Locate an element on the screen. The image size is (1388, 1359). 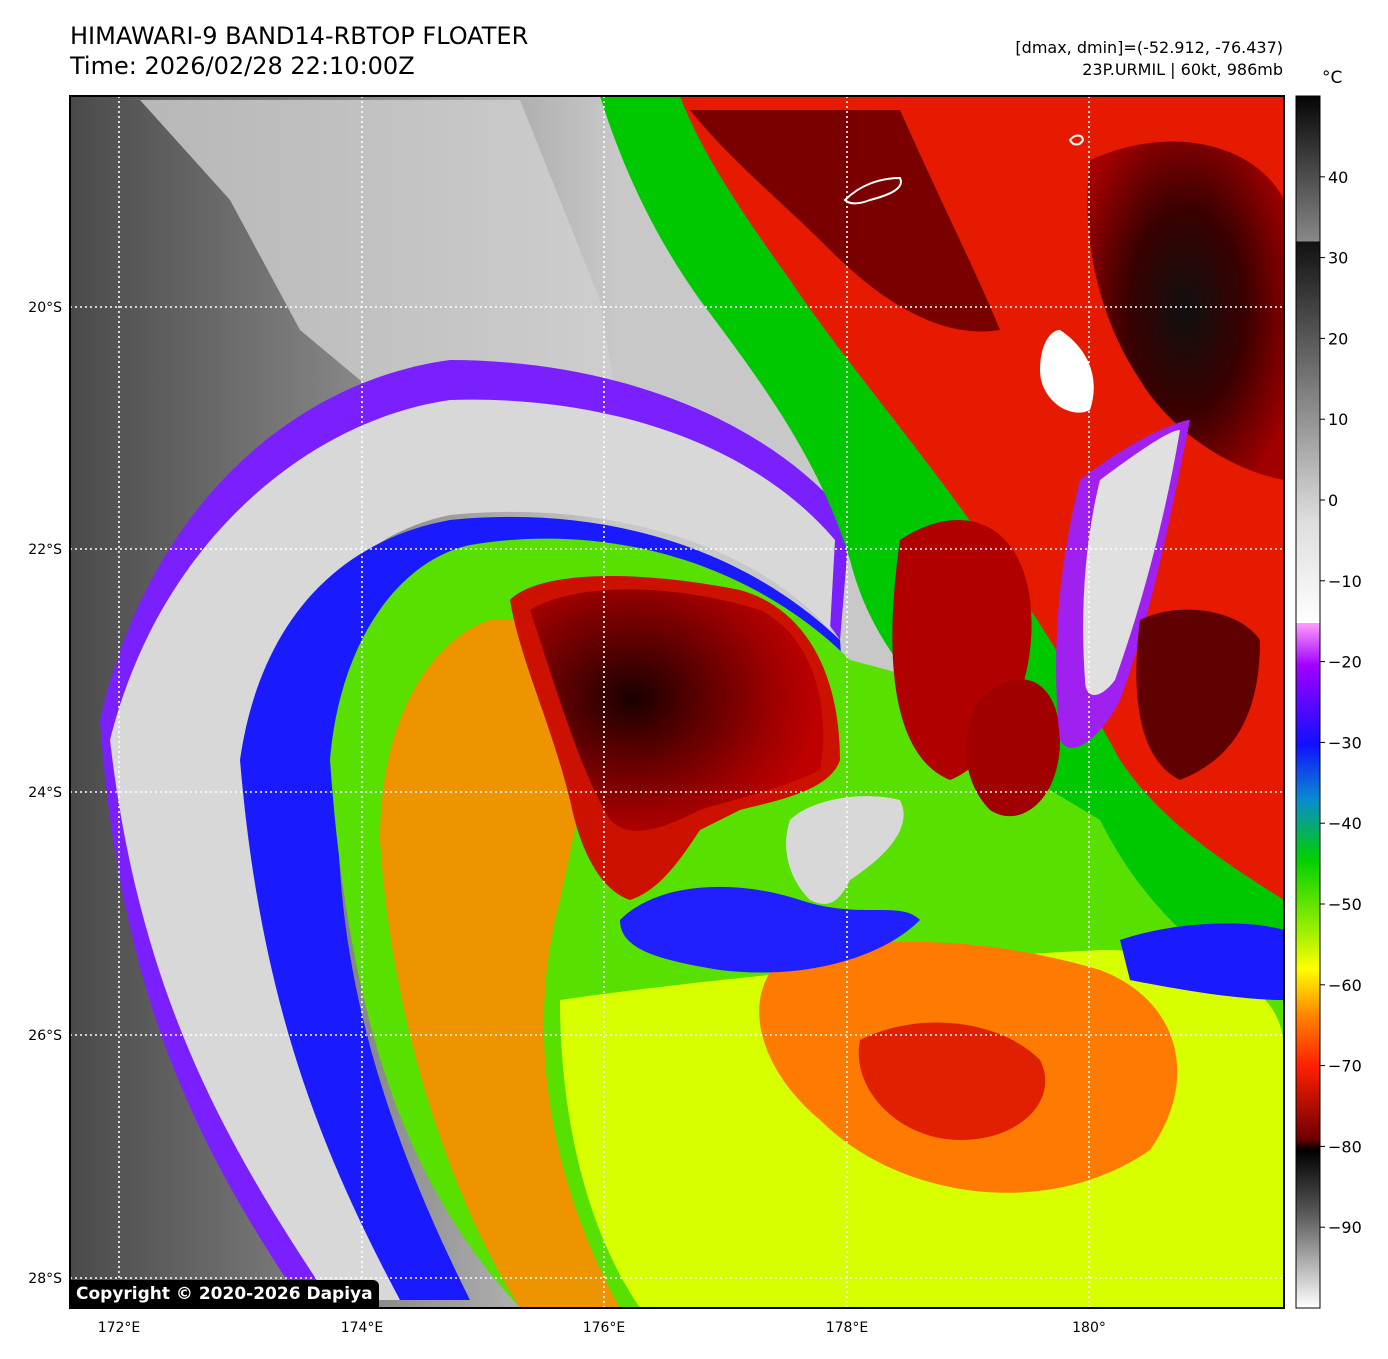
latitude-labels: 20°S 22°S 24°S 26°S 28°S is located at coordinates (45, 793).